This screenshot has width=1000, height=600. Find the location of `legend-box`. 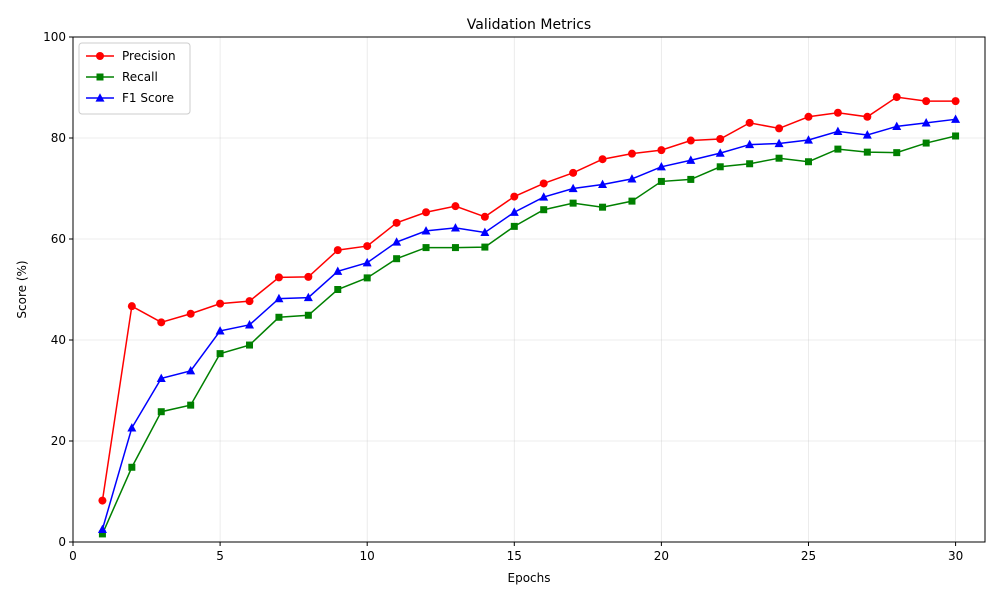

legend-box is located at coordinates (134, 78).